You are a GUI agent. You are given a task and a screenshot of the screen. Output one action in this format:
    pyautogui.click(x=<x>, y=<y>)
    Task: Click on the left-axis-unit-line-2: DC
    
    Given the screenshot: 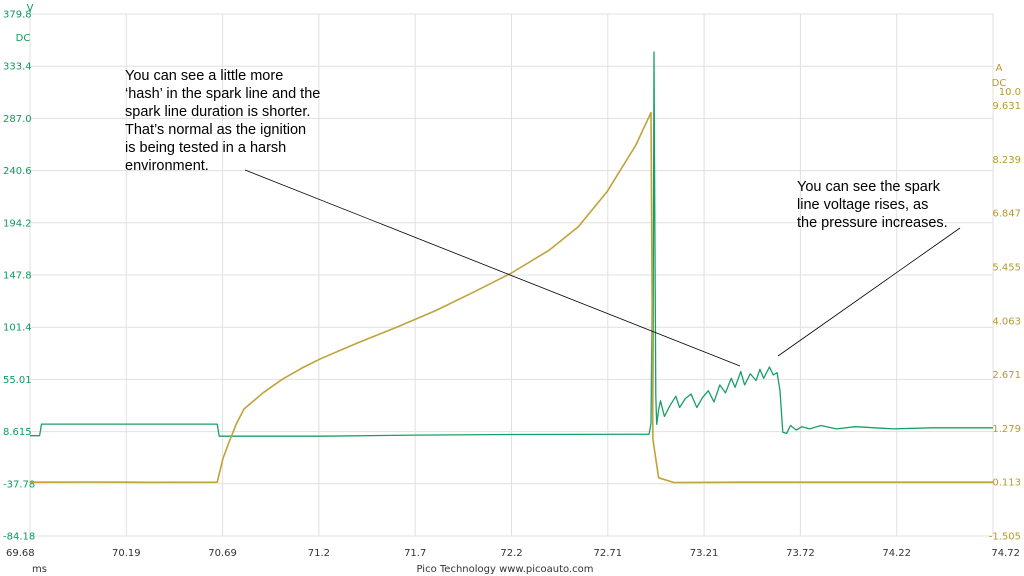 What is the action you would take?
    pyautogui.click(x=23, y=38)
    